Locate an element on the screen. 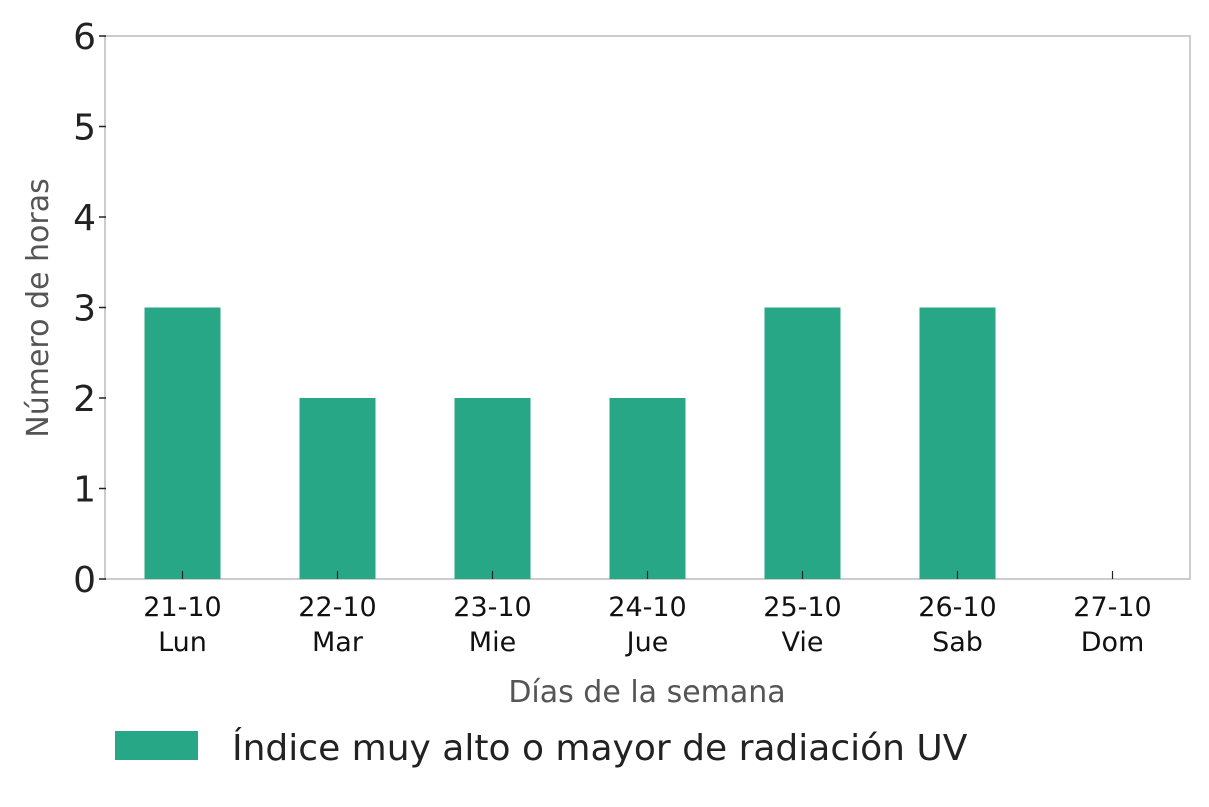  x-tick-label-date-24-10: 24-10 is located at coordinates (647, 607).